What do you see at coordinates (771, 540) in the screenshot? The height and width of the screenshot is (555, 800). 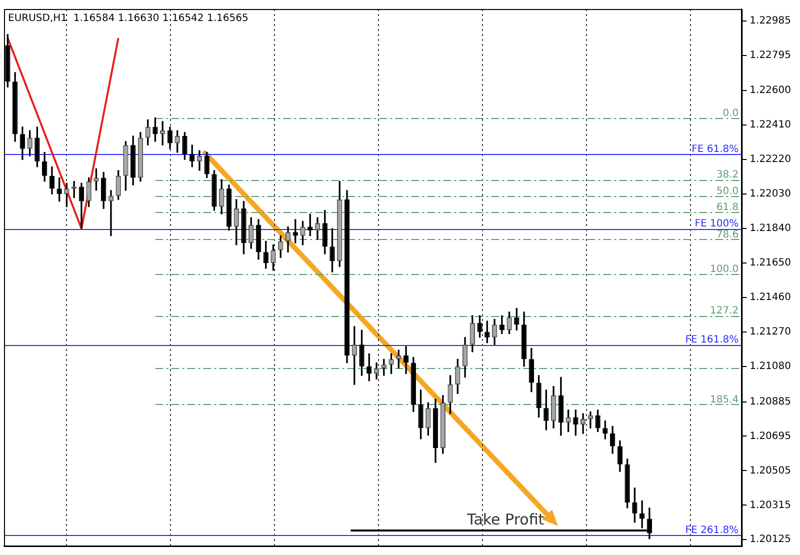 I see `y-tick-label: 1.20125` at bounding box center [771, 540].